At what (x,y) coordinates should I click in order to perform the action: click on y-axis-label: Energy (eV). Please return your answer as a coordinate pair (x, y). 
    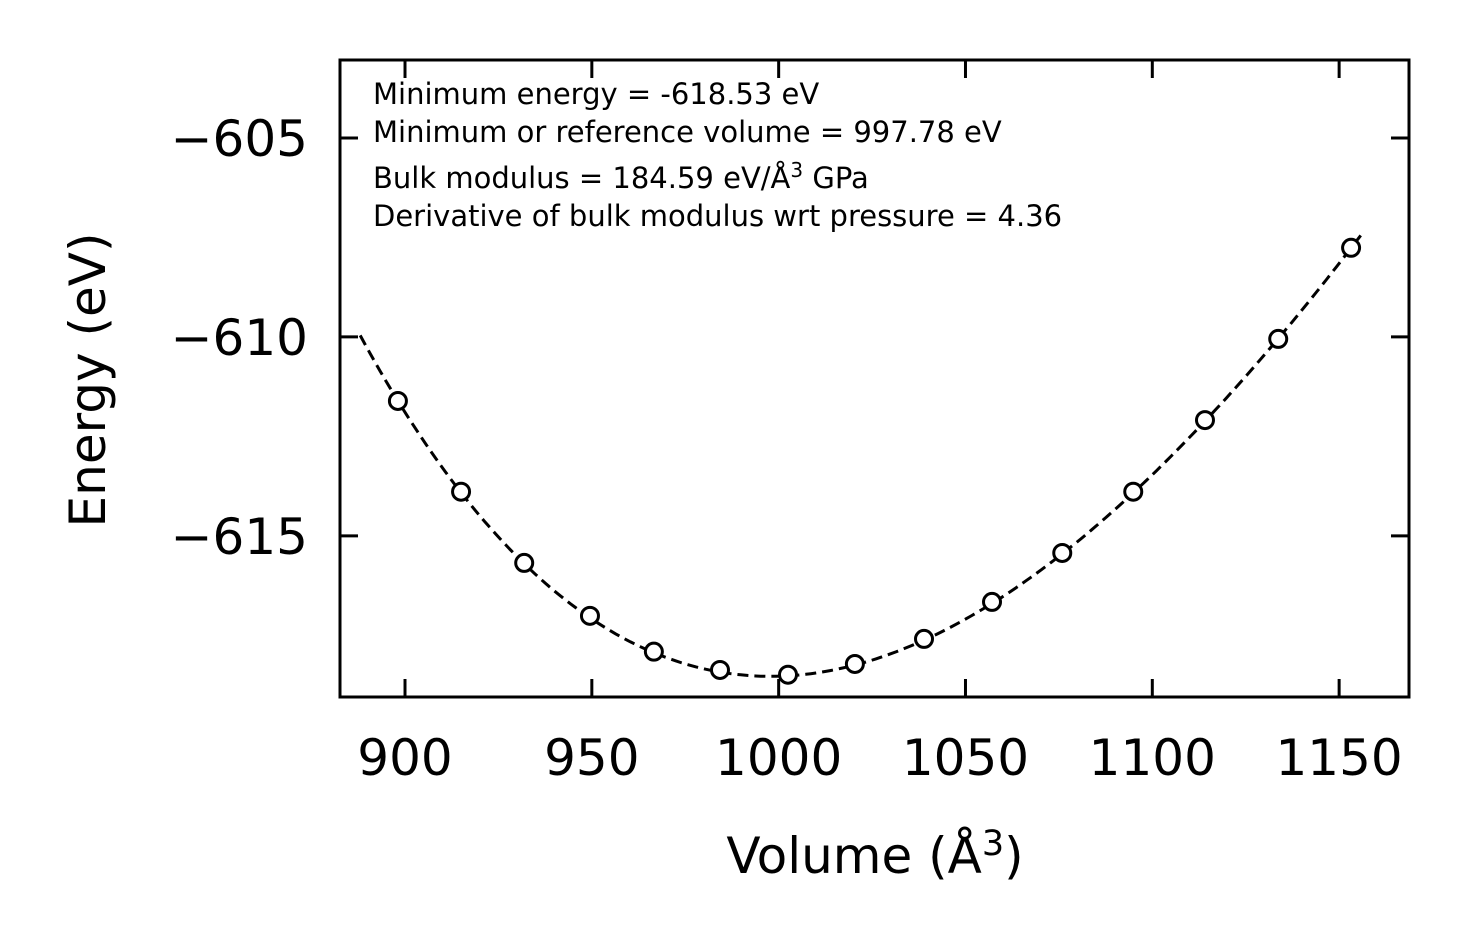
    Looking at the image, I should click on (88, 380).